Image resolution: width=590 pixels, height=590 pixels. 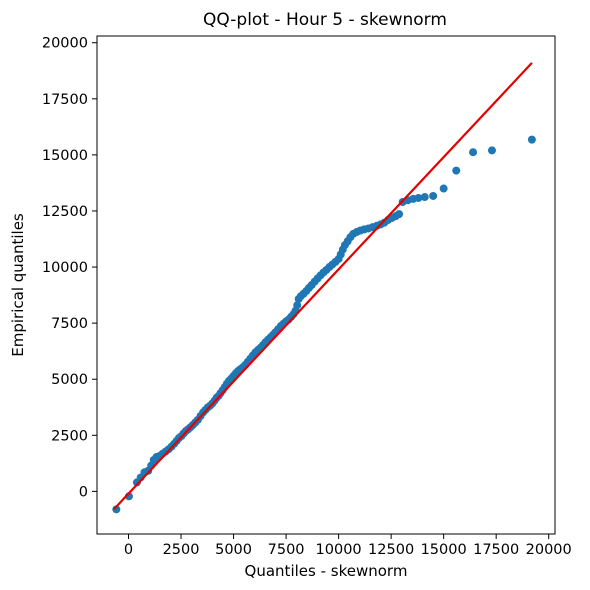 What do you see at coordinates (65, 268) in the screenshot?
I see `y-tick-label: 10000` at bounding box center [65, 268].